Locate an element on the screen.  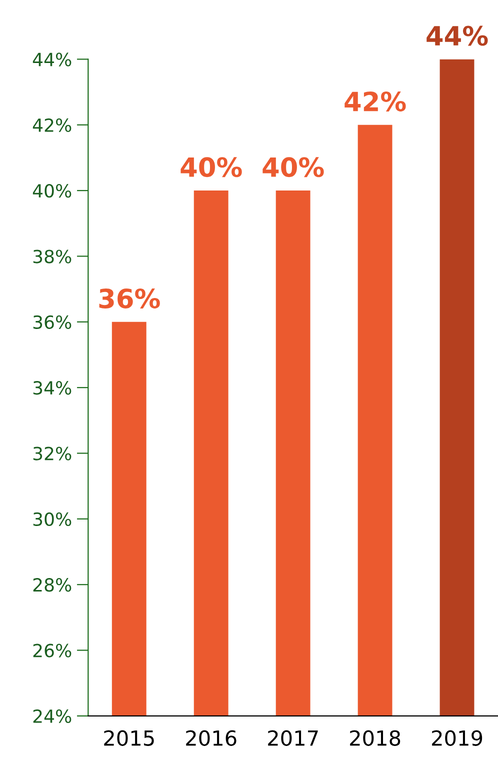
y-tick-label: 38% is located at coordinates (52, 257).